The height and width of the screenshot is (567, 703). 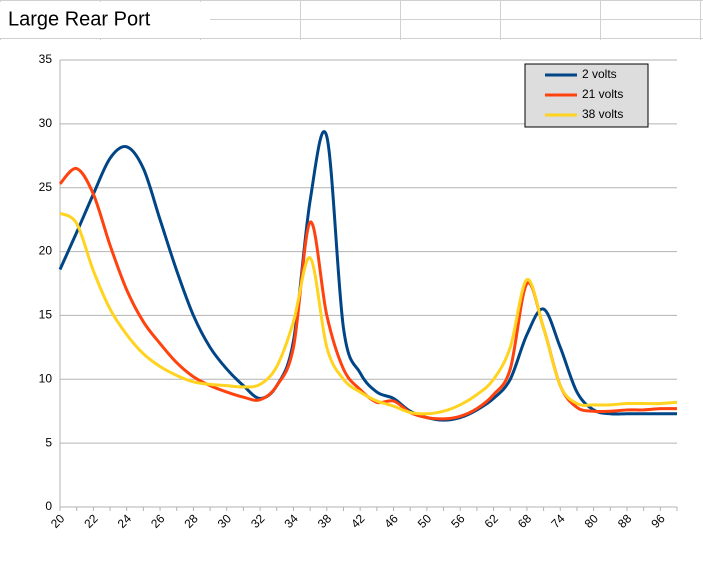 What do you see at coordinates (599, 74) in the screenshot?
I see `legend-label: 2 volts` at bounding box center [599, 74].